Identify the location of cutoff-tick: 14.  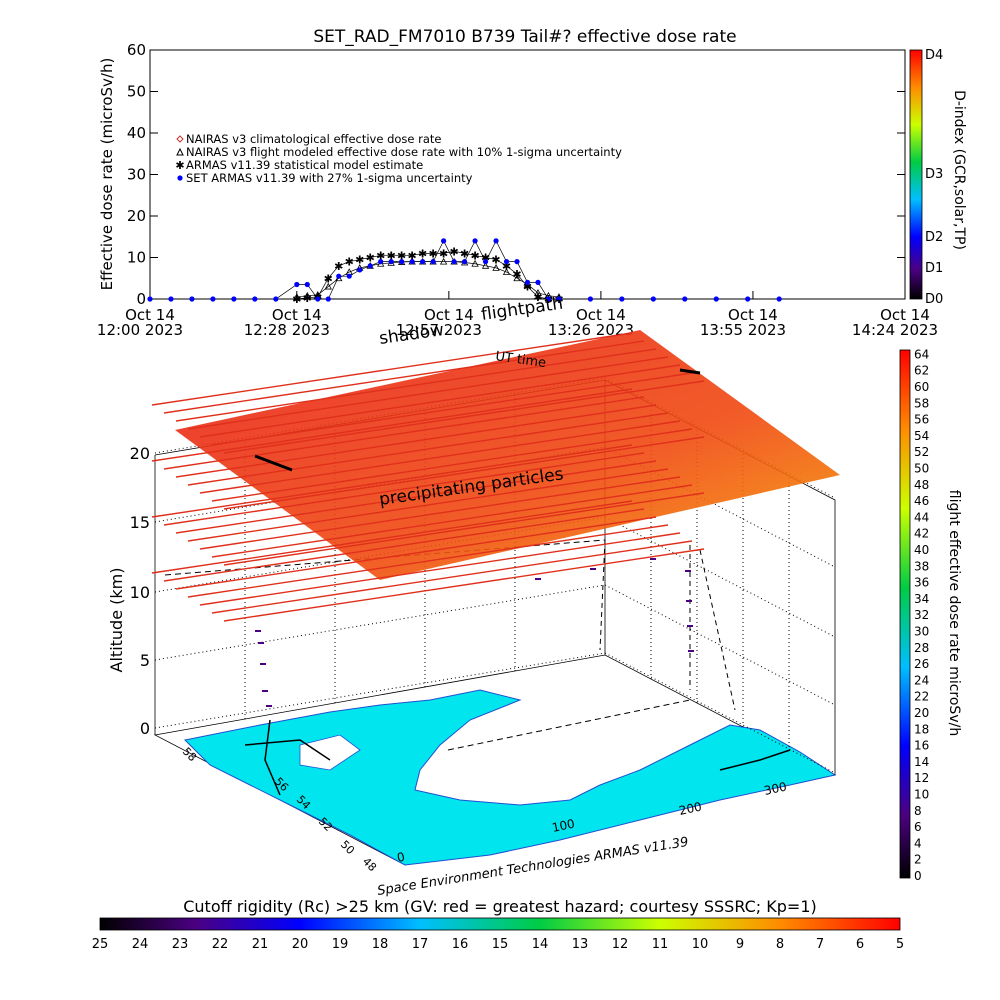
(540, 944).